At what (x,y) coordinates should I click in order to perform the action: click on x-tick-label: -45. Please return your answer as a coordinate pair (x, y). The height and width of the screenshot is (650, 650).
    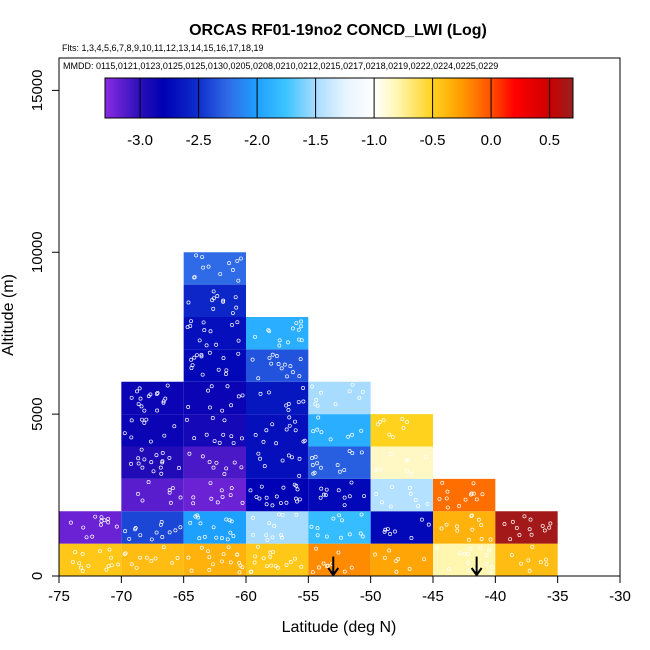
    Looking at the image, I should click on (433, 596).